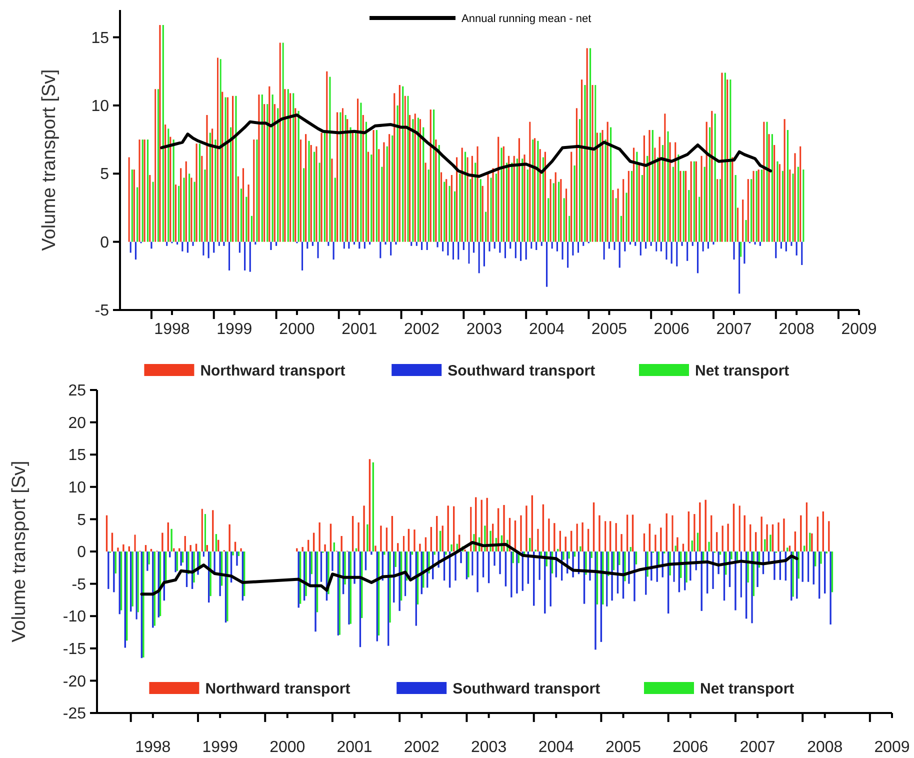 Image resolution: width=914 pixels, height=758 pixels. What do you see at coordinates (74, 681) in the screenshot?
I see `y-tick-label: -20` at bounding box center [74, 681].